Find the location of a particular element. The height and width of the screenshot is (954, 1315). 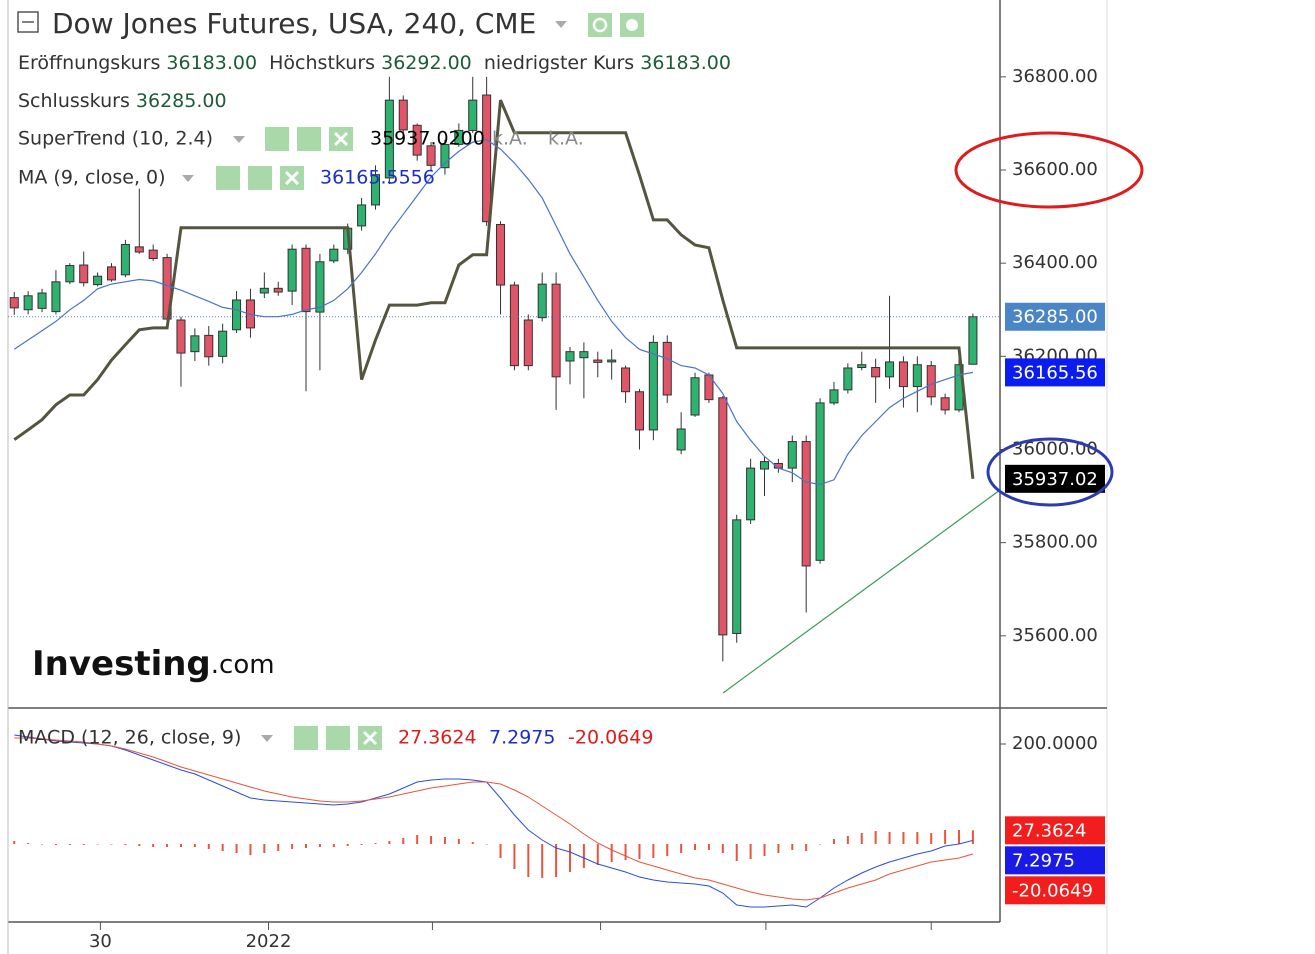

ohlc-value: 36285.00 is located at coordinates (181, 101).